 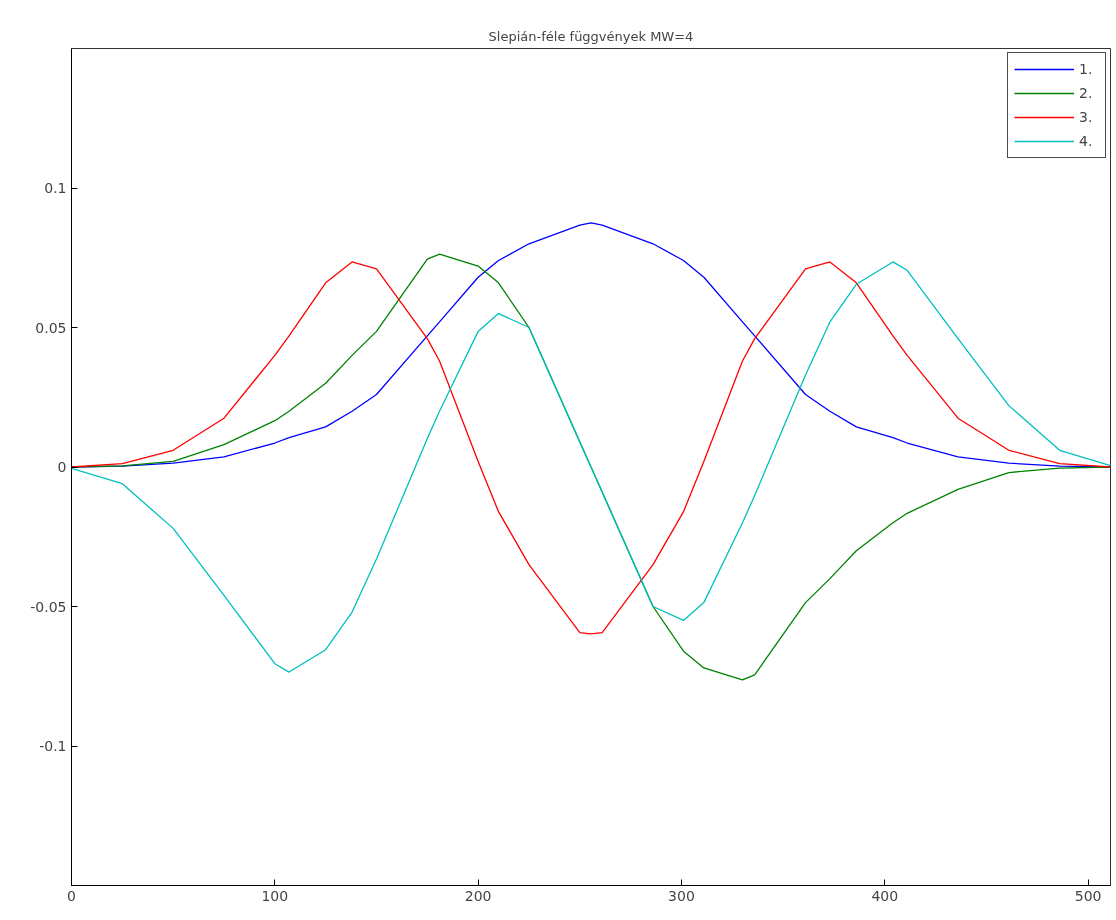 What do you see at coordinates (53, 746) in the screenshot?
I see `y-tick-label: -0.1` at bounding box center [53, 746].